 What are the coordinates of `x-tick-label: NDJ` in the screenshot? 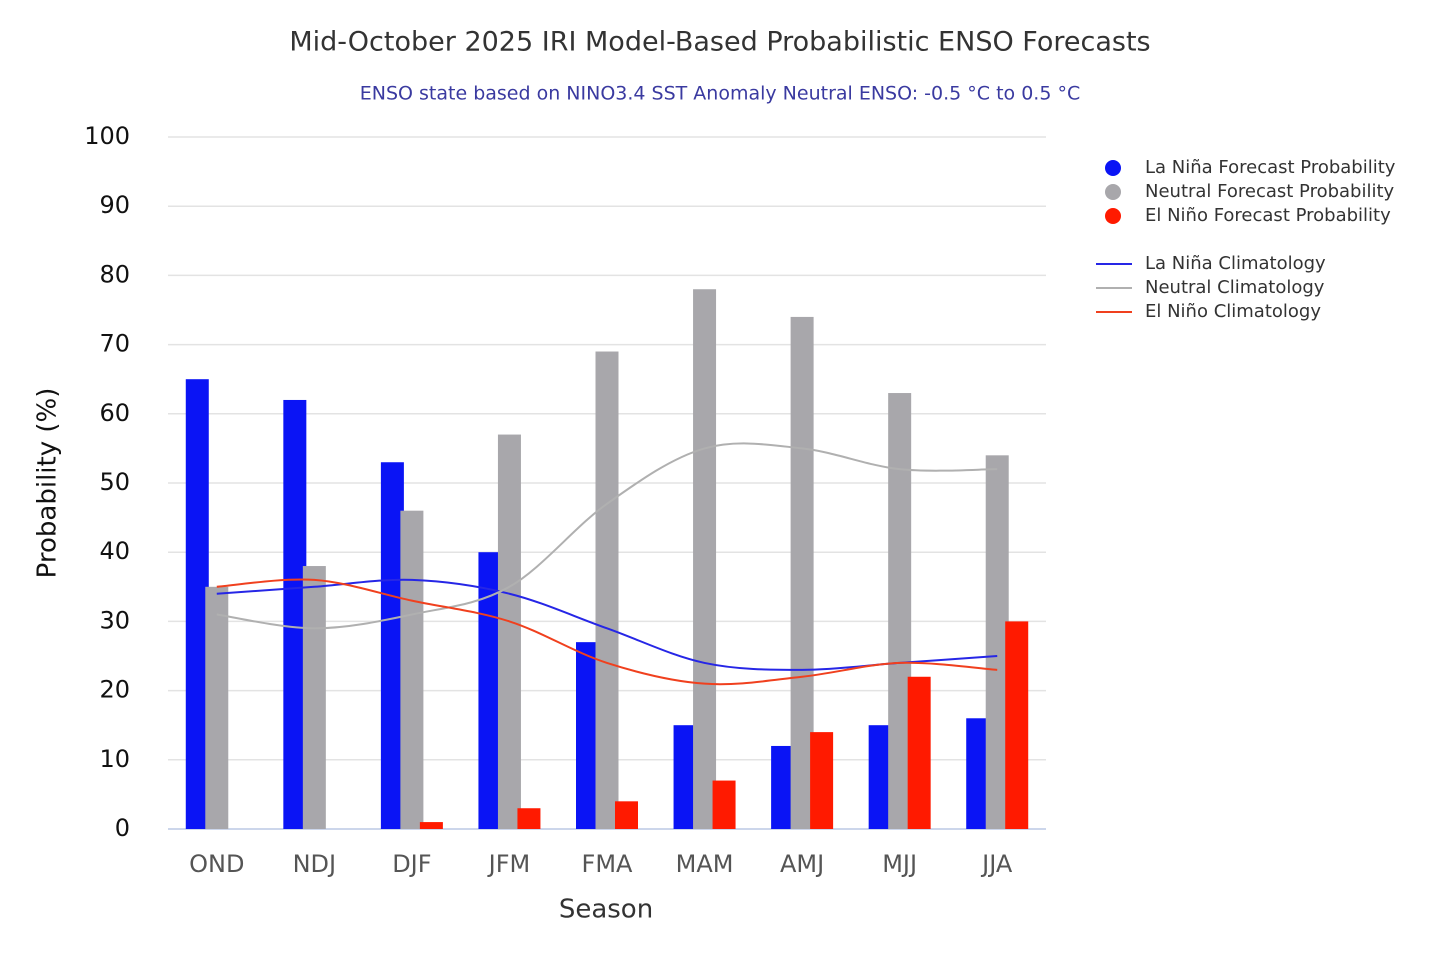 It's located at (315, 864).